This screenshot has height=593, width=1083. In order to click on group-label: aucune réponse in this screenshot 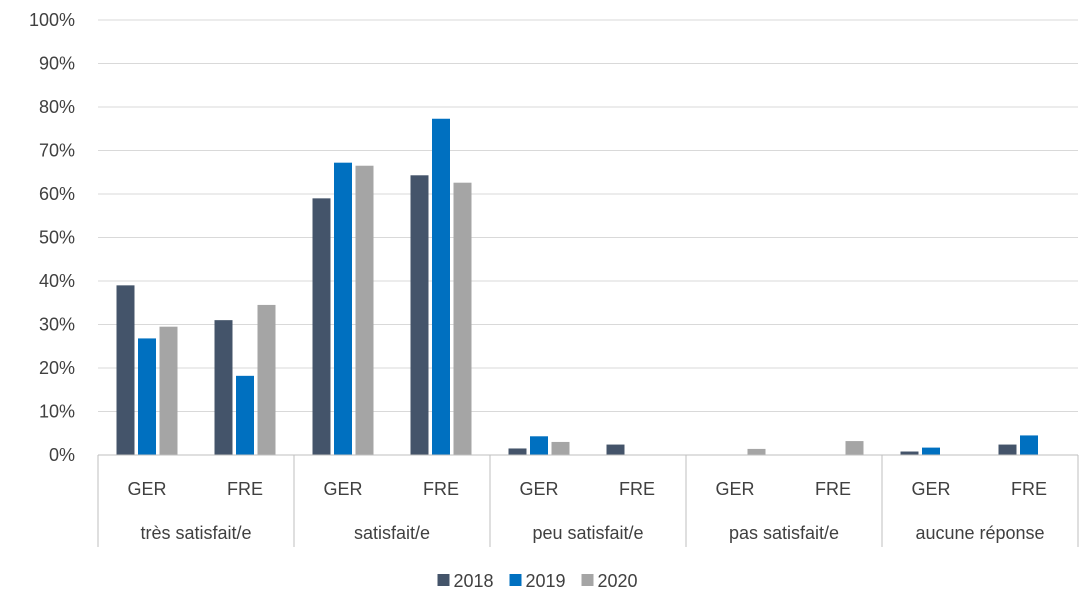, I will do `click(979, 533)`.